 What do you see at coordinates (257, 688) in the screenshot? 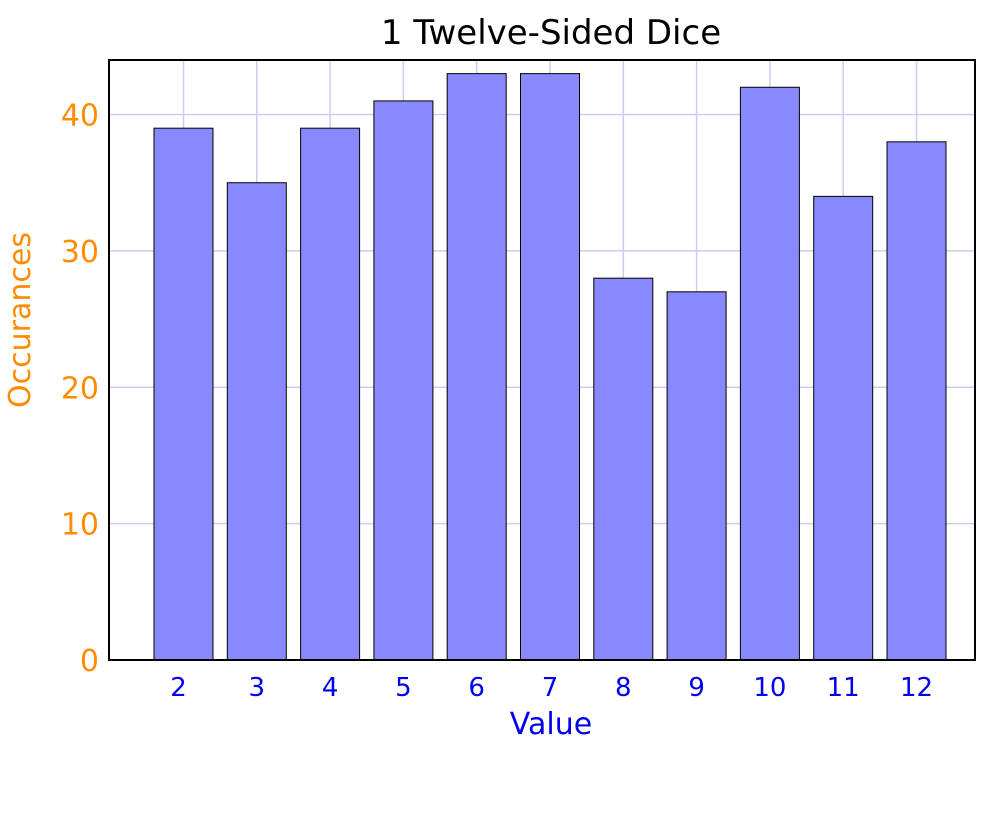
I see `x-tick-label: 3` at bounding box center [257, 688].